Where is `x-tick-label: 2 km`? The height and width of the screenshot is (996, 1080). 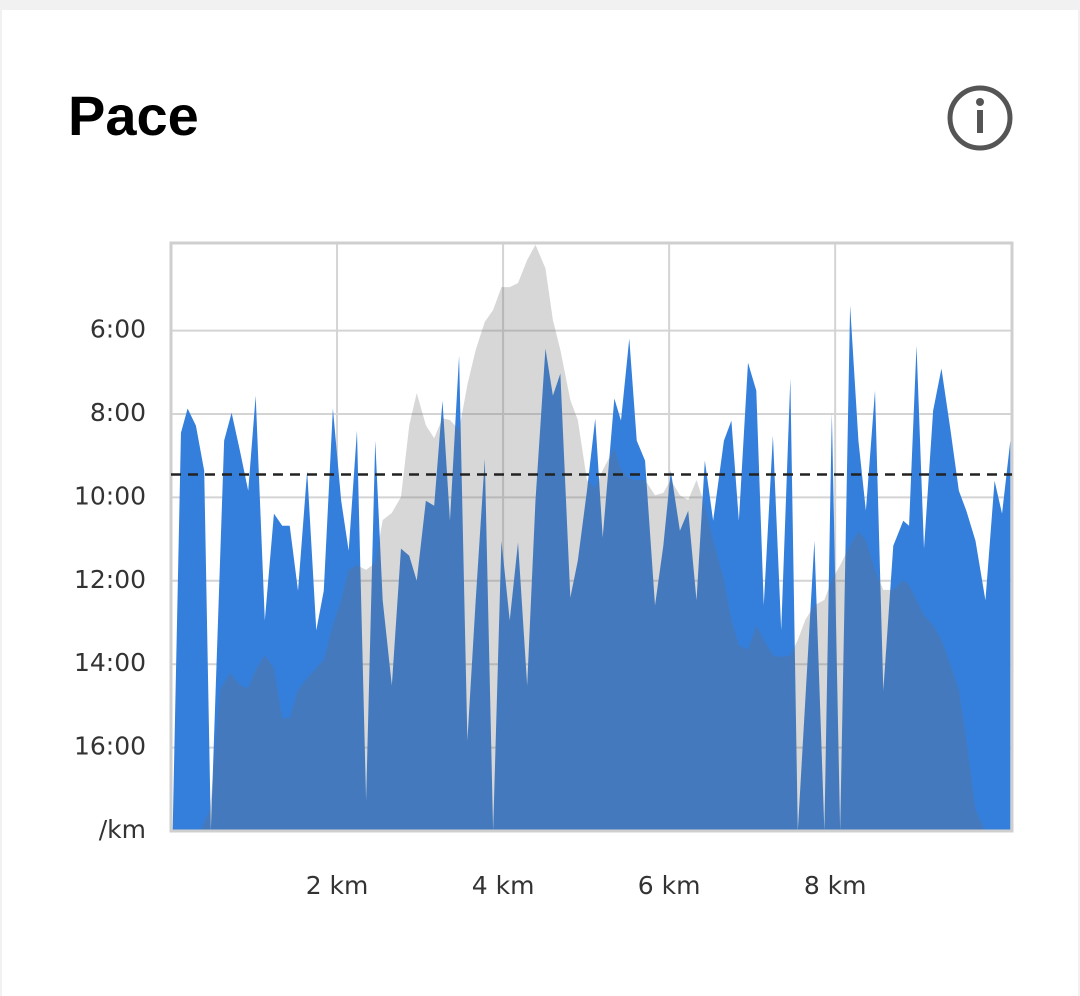
x-tick-label: 2 km is located at coordinates (337, 885).